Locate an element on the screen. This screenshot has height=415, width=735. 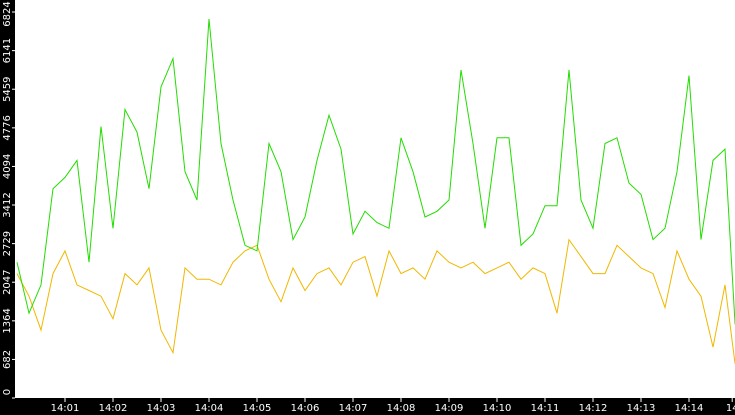
y-tick-label: 6141 is located at coordinates (7, 50).